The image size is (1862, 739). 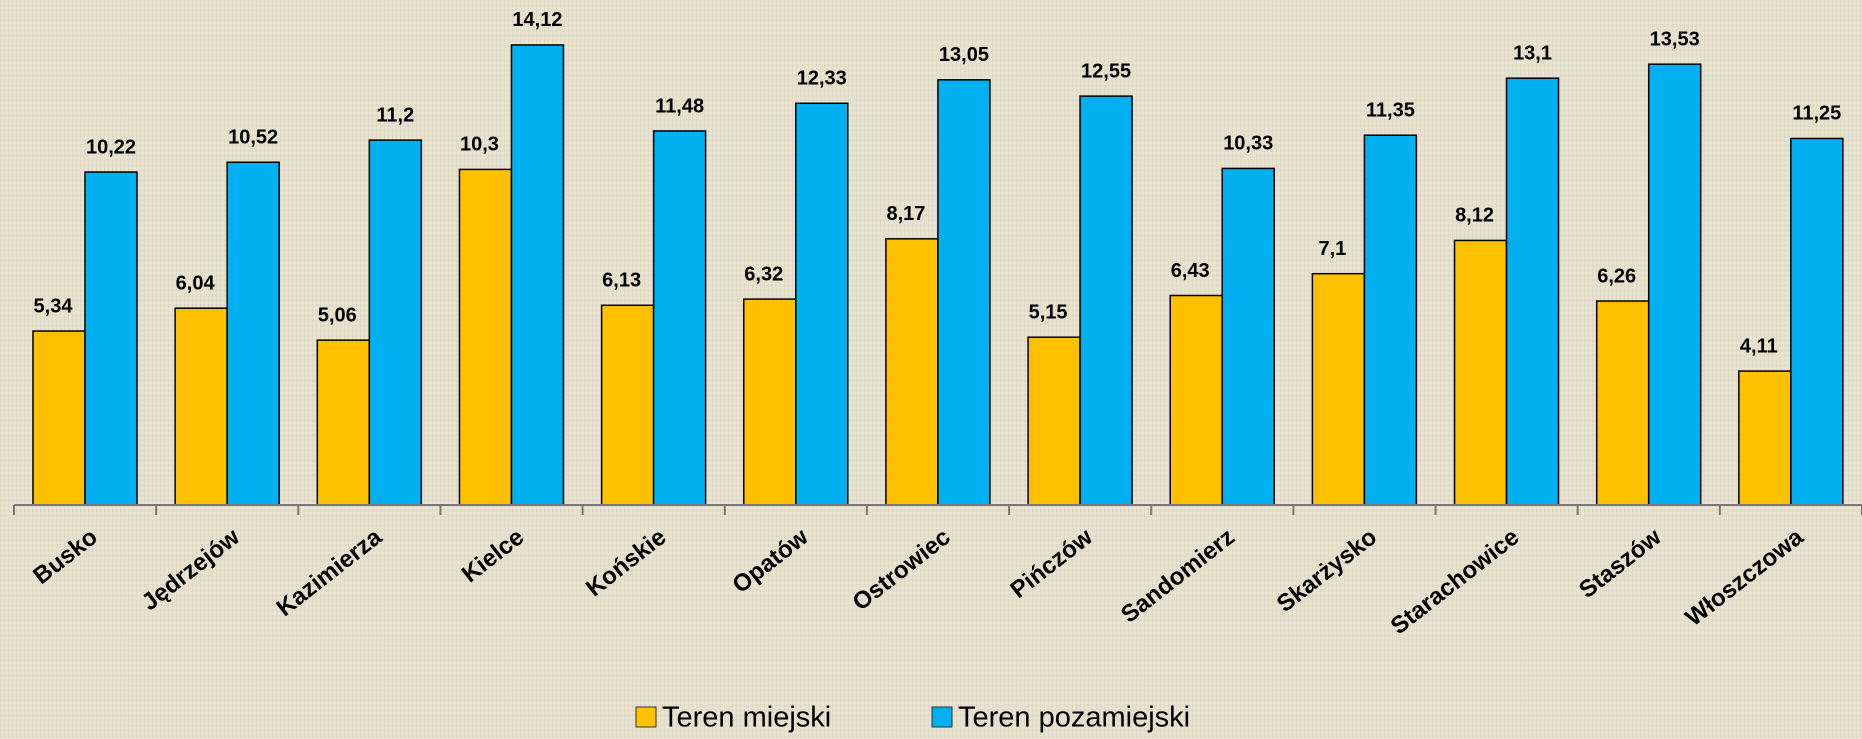 I want to click on x-tick-label: Końskie, so click(x=626, y=562).